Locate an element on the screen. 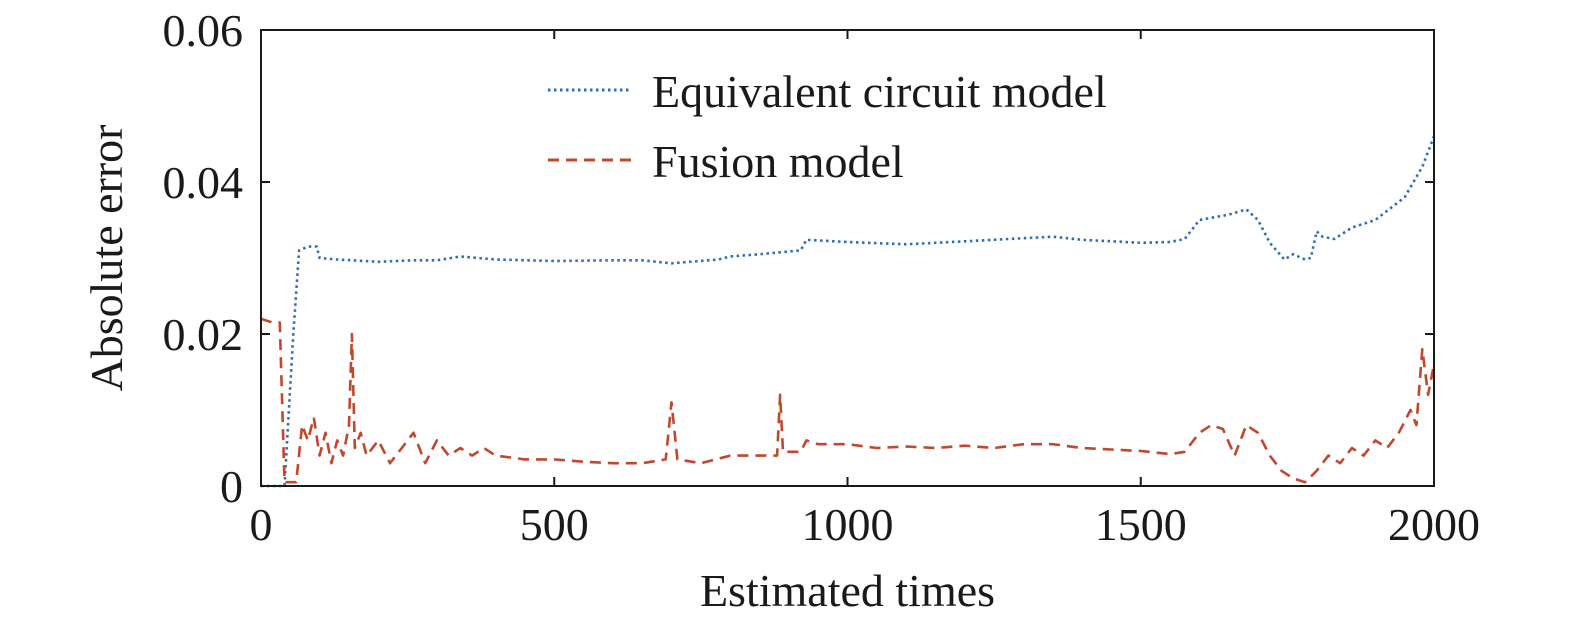 This screenshot has height=626, width=1575. x-tick-label: 2000 is located at coordinates (1434, 524).